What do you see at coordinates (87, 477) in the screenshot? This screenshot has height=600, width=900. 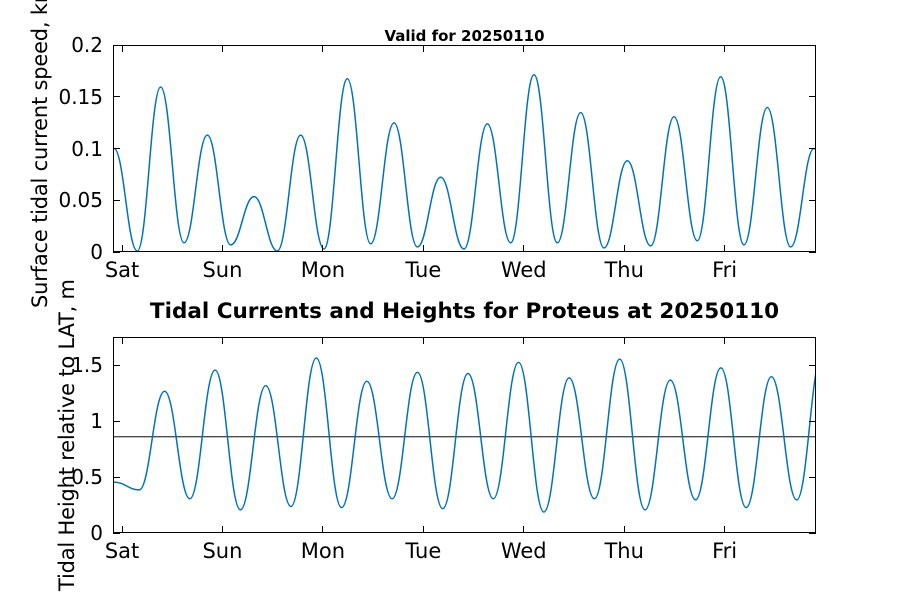 I see `y-tick-label: 0.5` at bounding box center [87, 477].